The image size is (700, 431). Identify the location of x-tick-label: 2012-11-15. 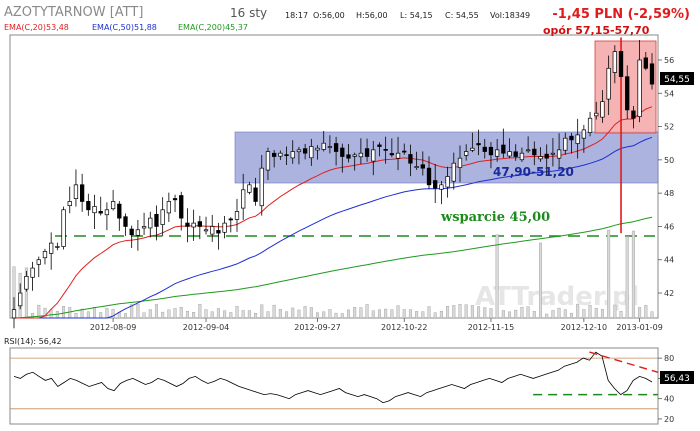
(491, 327).